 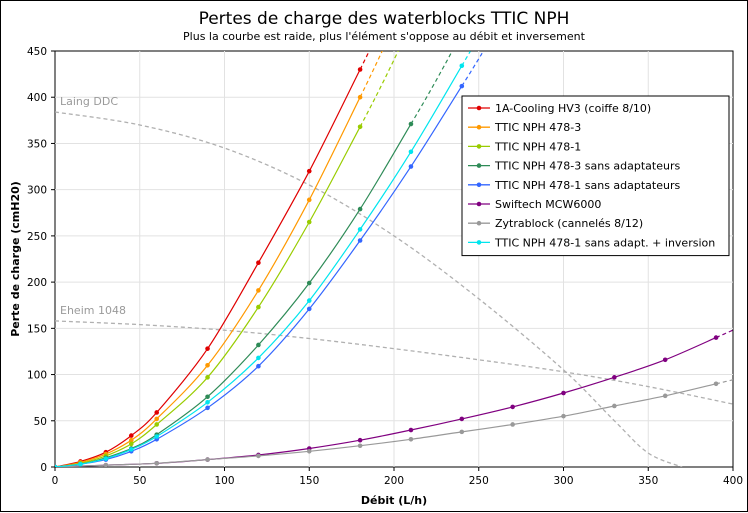 What do you see at coordinates (569, 223) in the screenshot?
I see `legend-entry-label: Zytrablock (cannelés 8/12)` at bounding box center [569, 223].